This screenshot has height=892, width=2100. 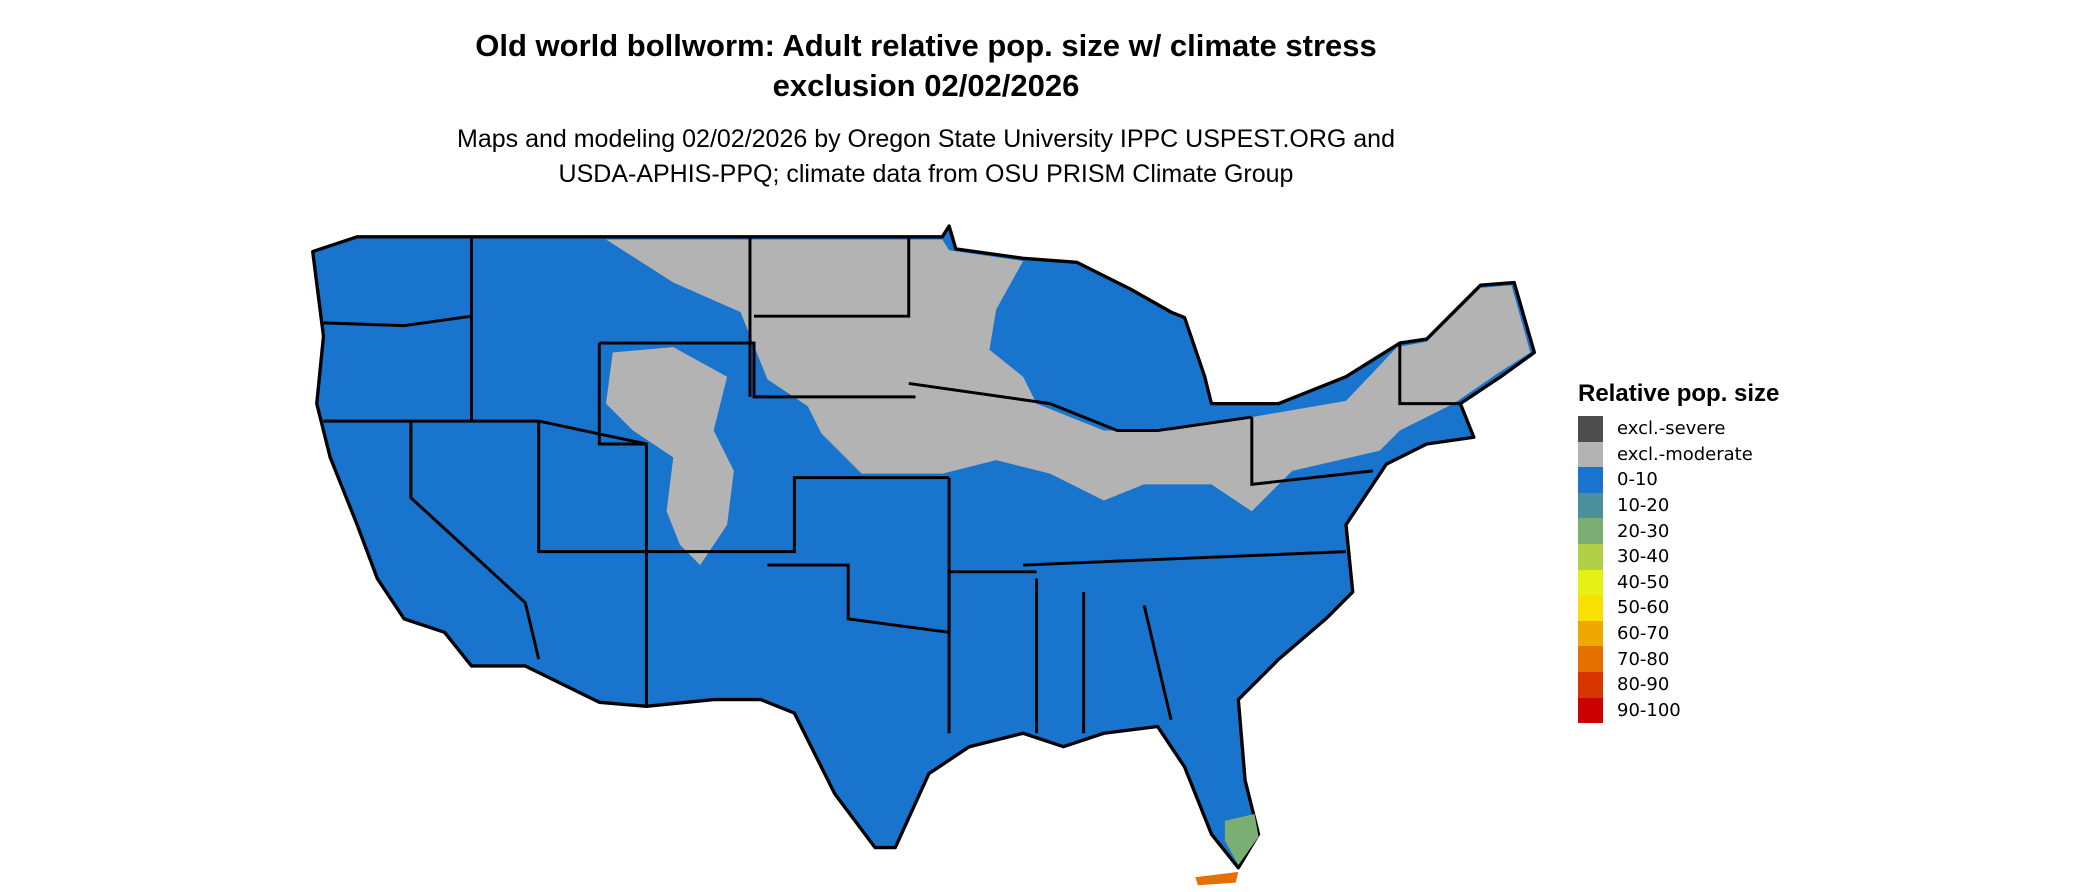 What do you see at coordinates (1678, 633) in the screenshot?
I see `legend-item: 60-70` at bounding box center [1678, 633].